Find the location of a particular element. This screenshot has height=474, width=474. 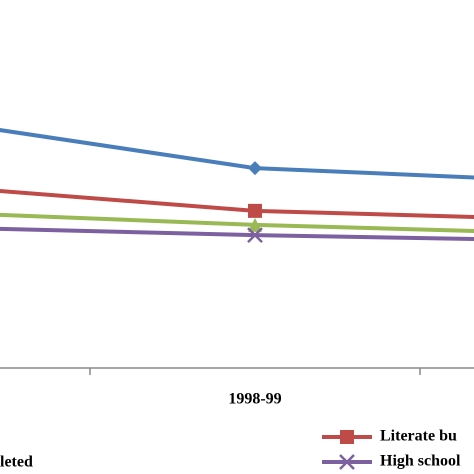

legend-label: Literate bu is located at coordinates (418, 436).